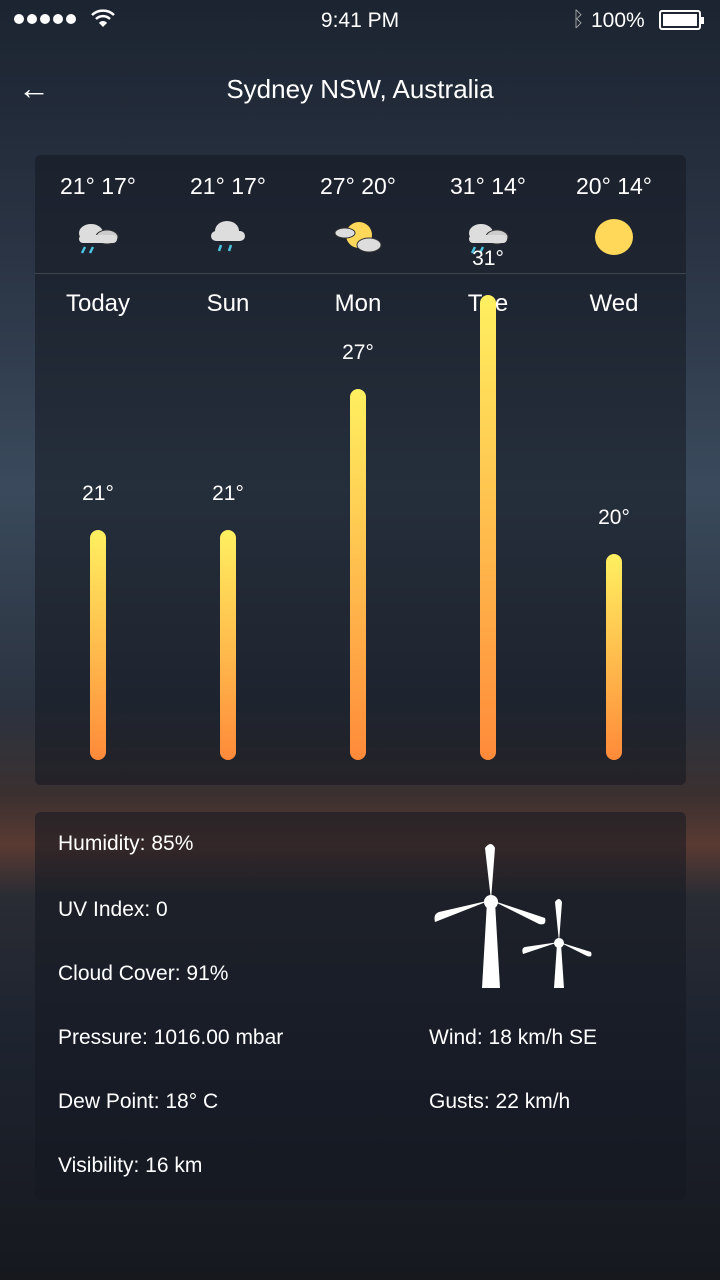 The height and width of the screenshot is (1280, 720). Describe the element at coordinates (103, 21) in the screenshot. I see `wifi-icon` at that location.